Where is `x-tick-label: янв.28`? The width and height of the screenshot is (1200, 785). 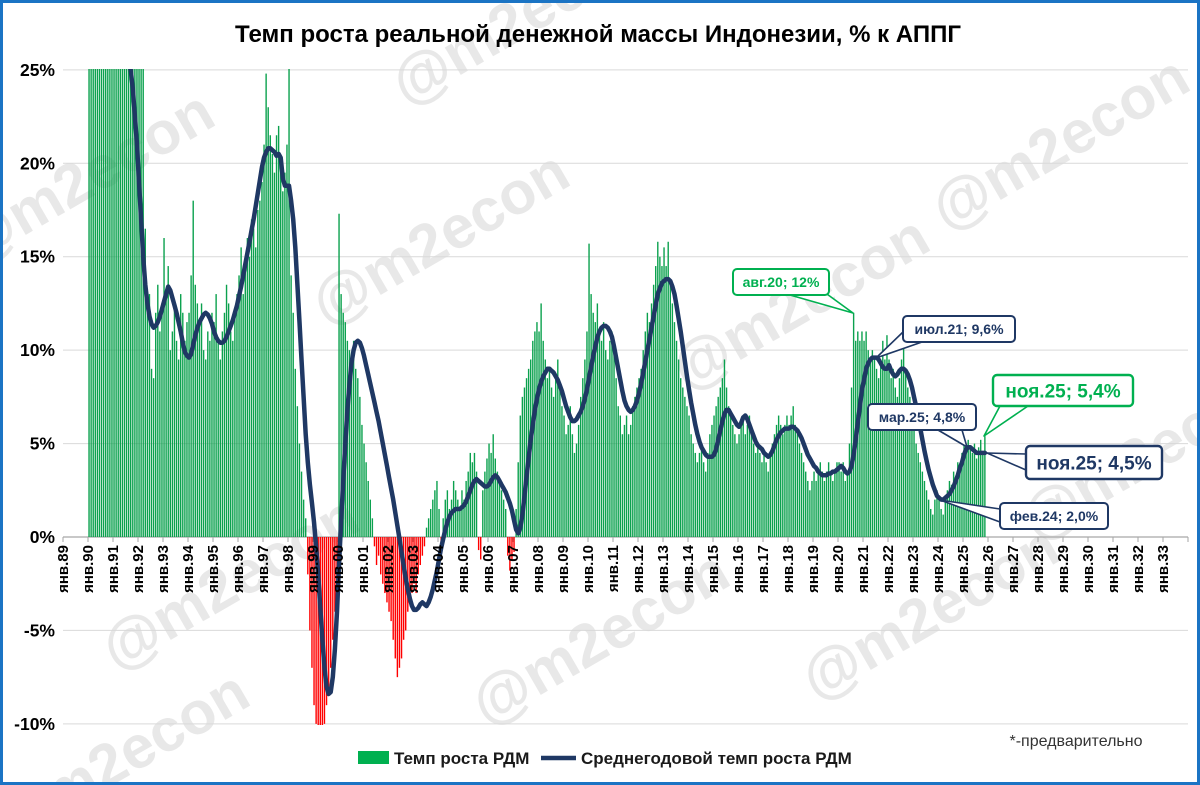 x-tick-label: янв.28 is located at coordinates (1038, 569).